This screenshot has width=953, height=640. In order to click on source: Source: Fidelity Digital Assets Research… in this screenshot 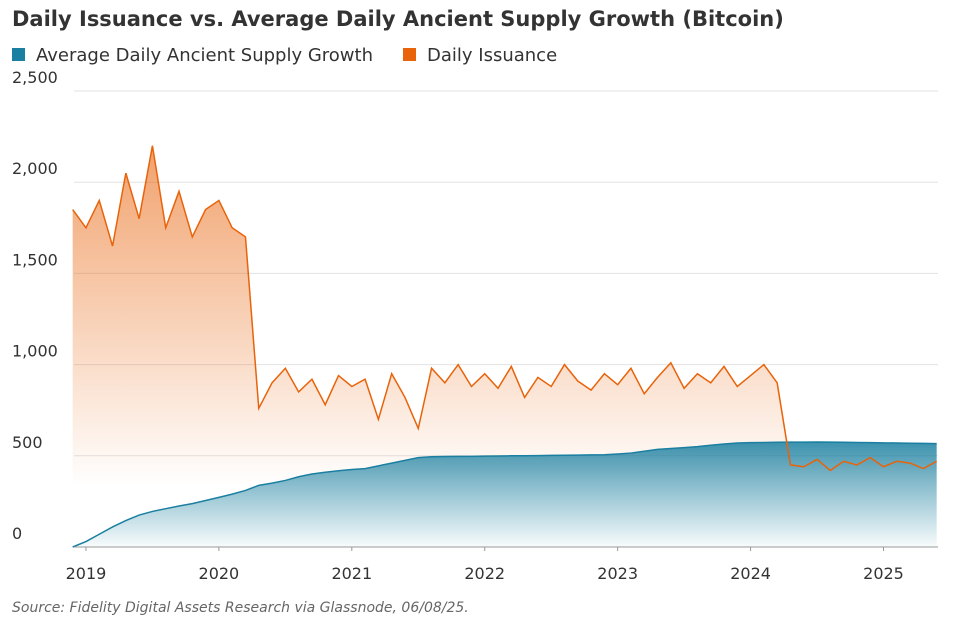, I will do `click(240, 608)`.